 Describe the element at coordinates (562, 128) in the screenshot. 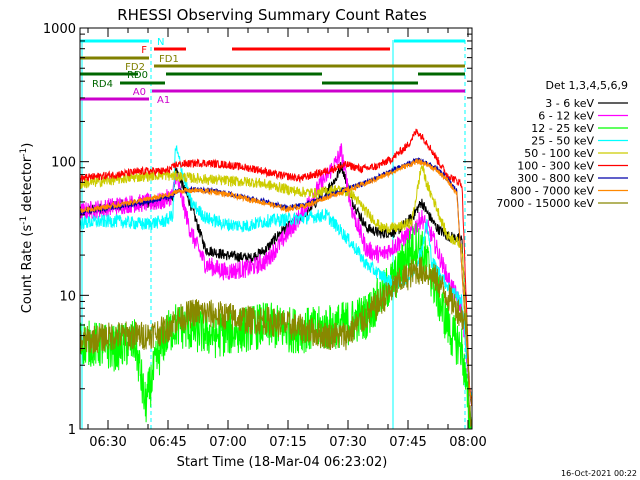

I see `legend-label-2: 12 - 25 keV` at that location.